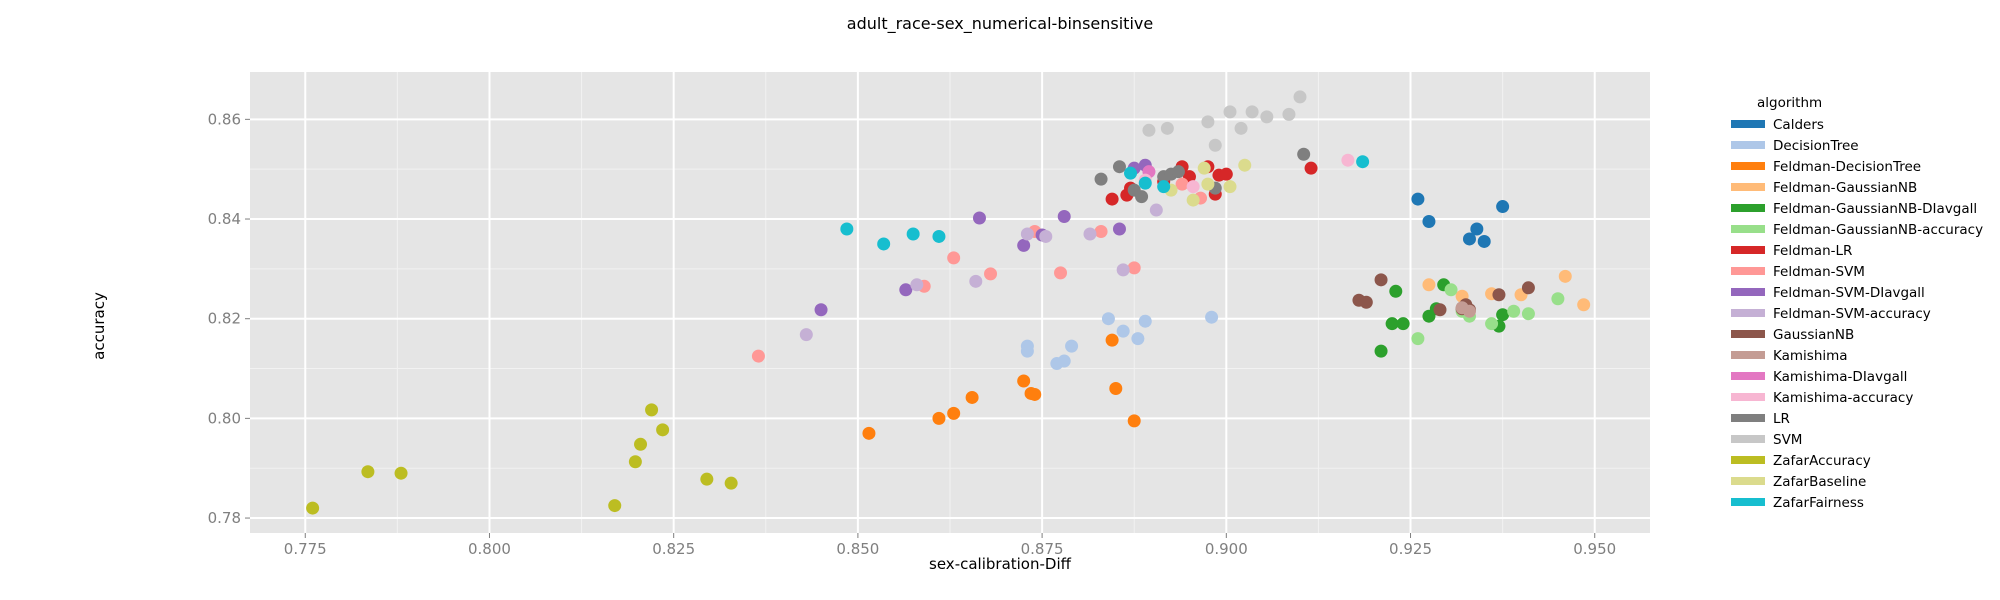 The image size is (2000, 600). Describe the element at coordinates (1878, 230) in the screenshot. I see `legend-label-feldman-gaussiannb-accuracy: Feldman-GaussianNB-accuracy` at that location.